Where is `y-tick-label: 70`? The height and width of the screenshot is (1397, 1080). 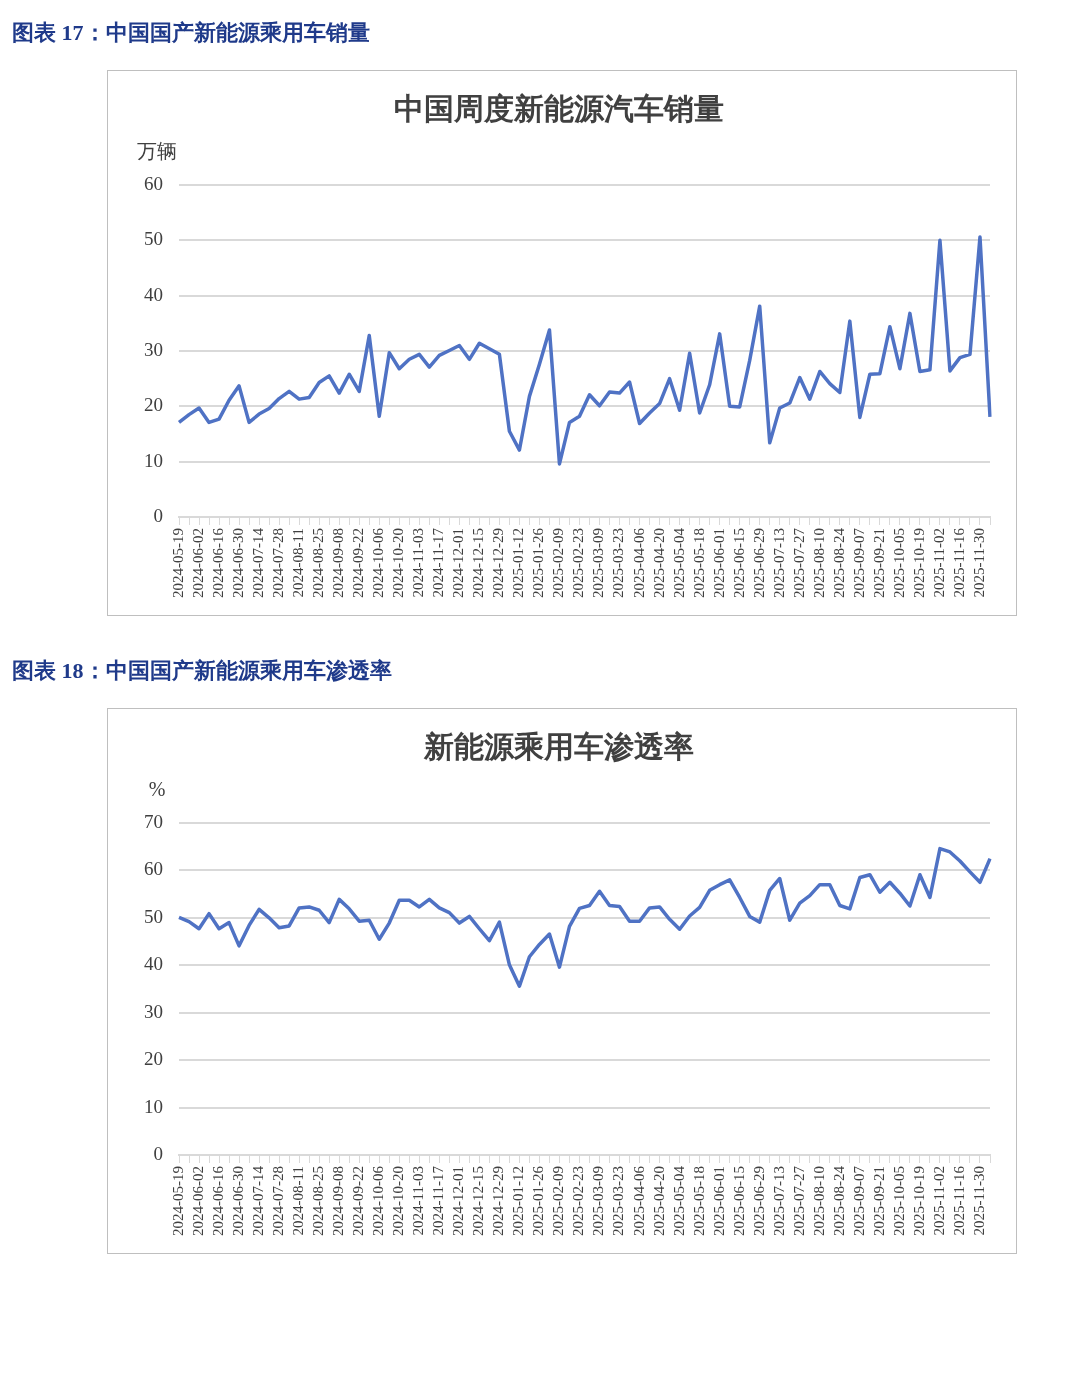 y-tick-label: 70 is located at coordinates (153, 821).